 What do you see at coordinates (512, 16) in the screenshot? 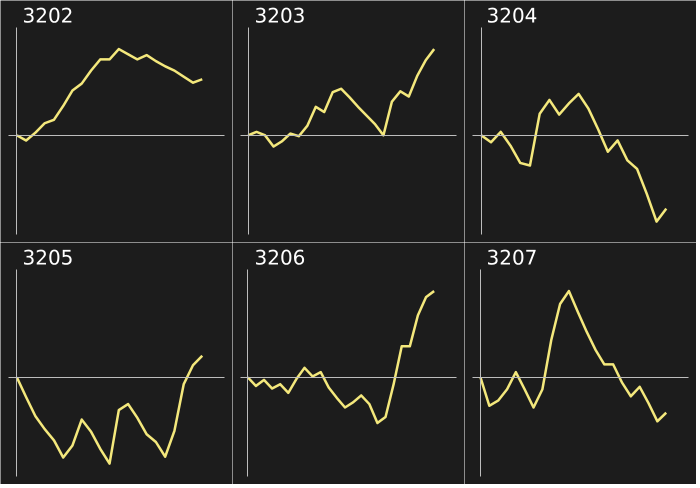
I see `chart-title: 3204` at bounding box center [512, 16].